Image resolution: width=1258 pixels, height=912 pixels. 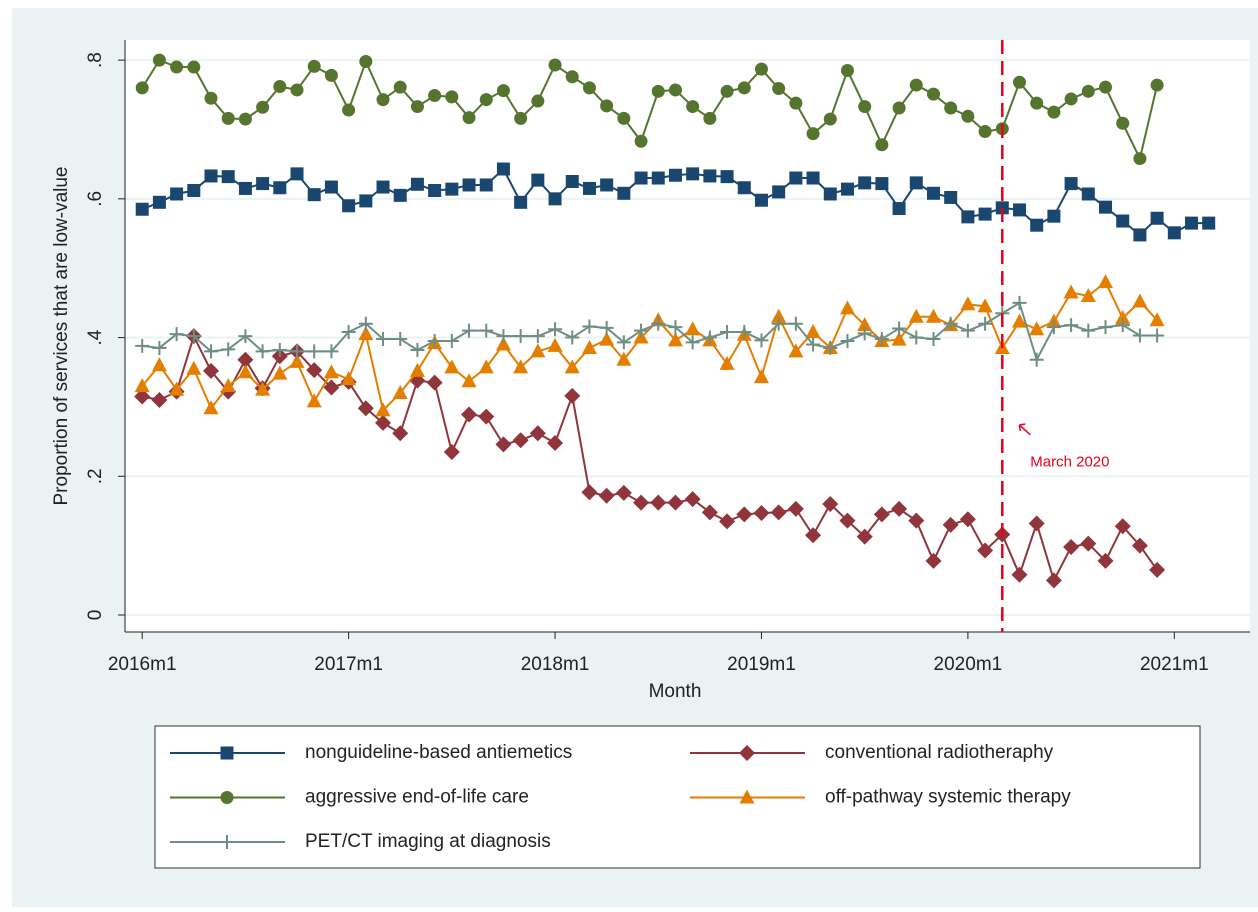 What do you see at coordinates (649, 346) in the screenshot?
I see `series-line` at bounding box center [649, 346].